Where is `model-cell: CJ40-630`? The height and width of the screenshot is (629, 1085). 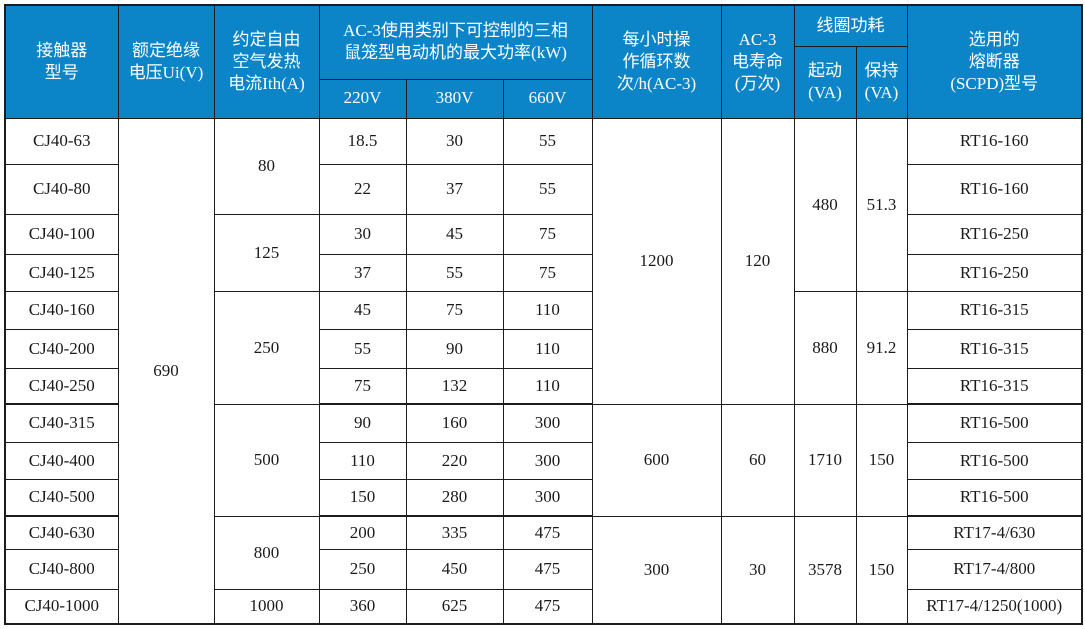
model-cell: CJ40-630 is located at coordinates (61, 532).